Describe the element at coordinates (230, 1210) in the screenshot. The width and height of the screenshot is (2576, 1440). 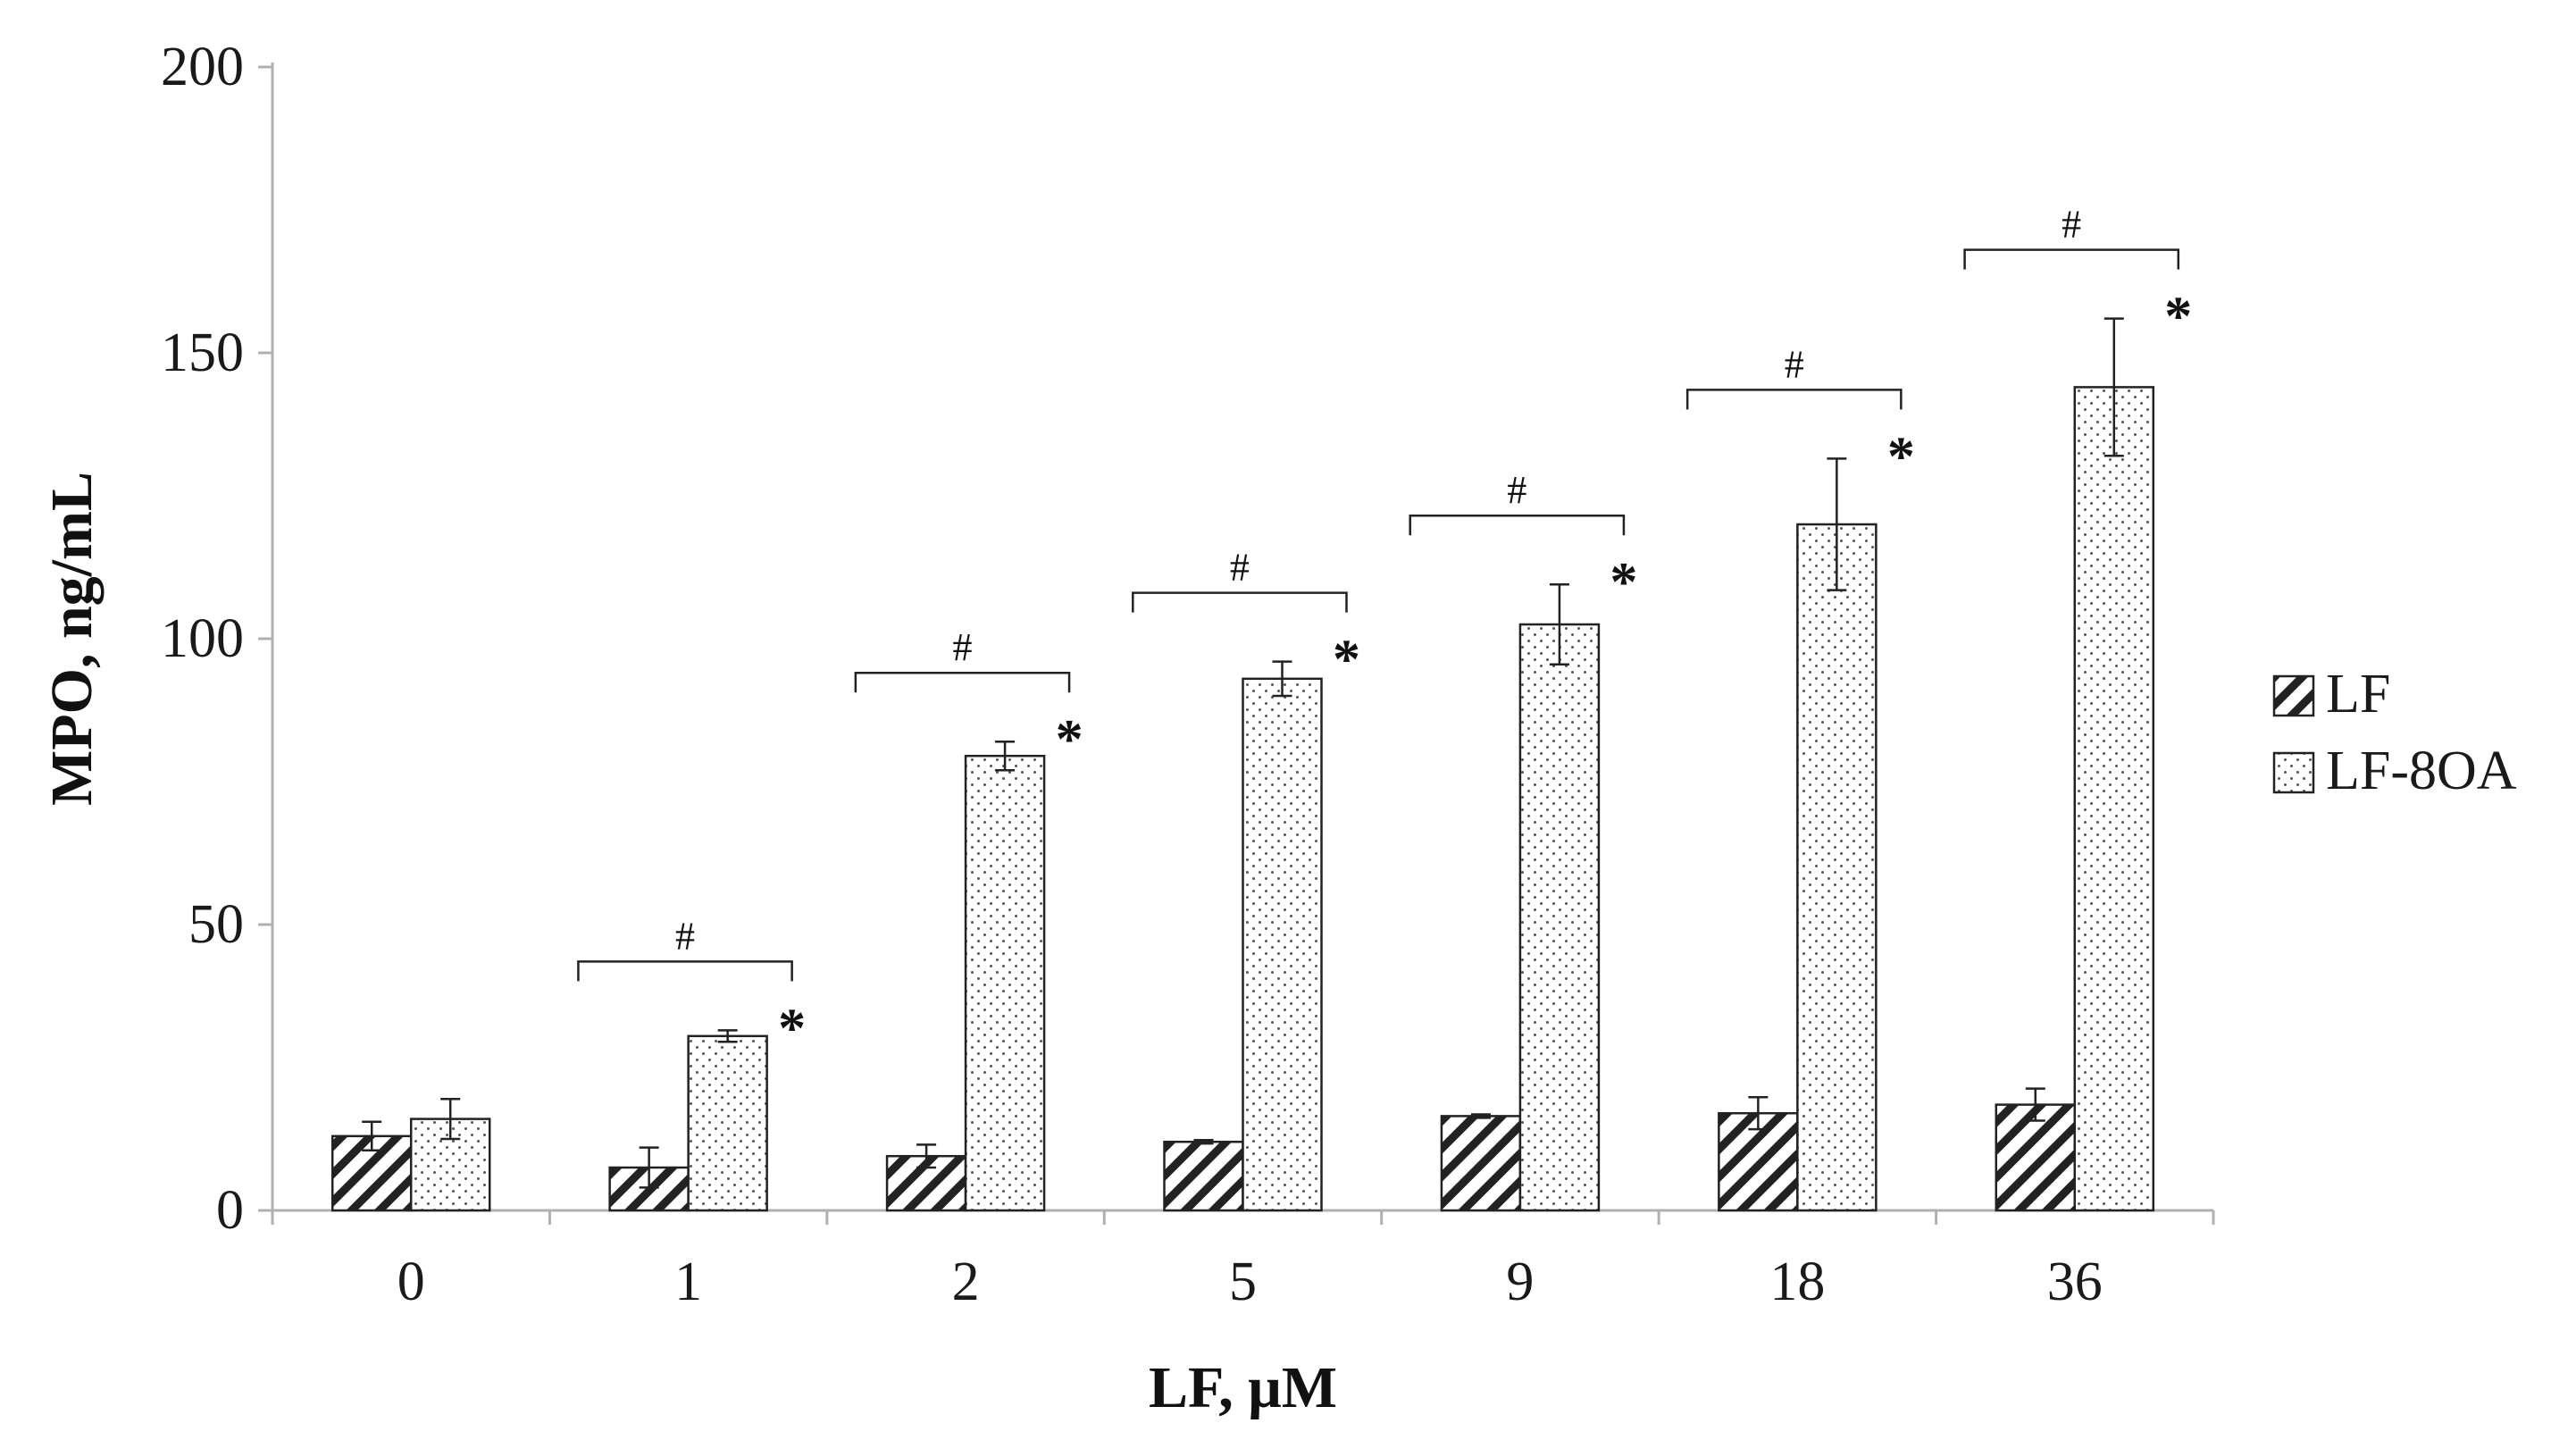
I see `y-tick-label: 0` at that location.